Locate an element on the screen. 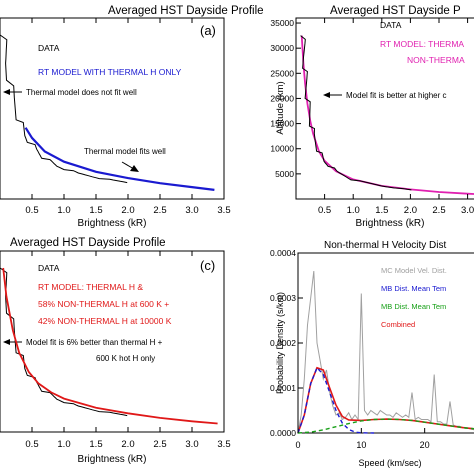 This screenshot has height=474, width=474. panel-c-legend-model-3: 42% NON-THERMAL H at 10000 K is located at coordinates (105, 321).